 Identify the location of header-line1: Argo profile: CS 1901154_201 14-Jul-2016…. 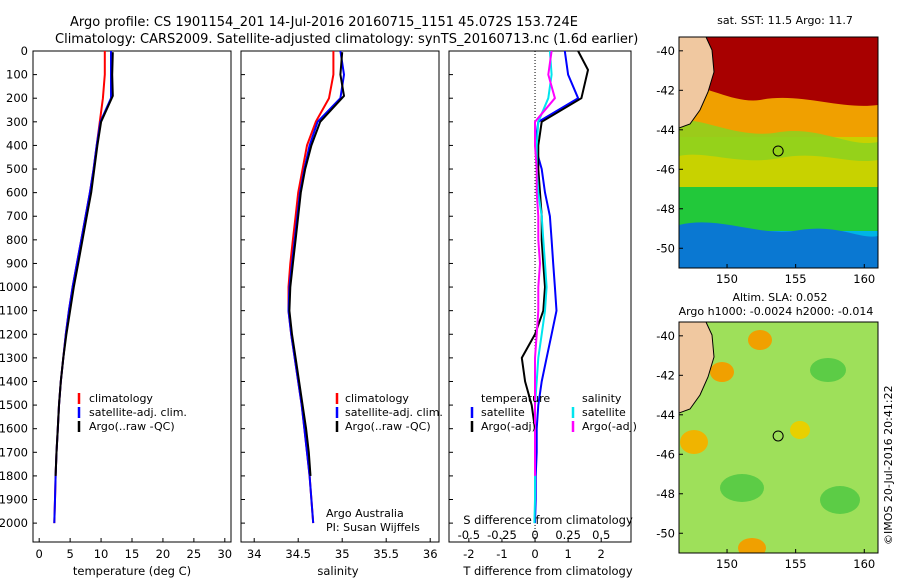
(324, 22).